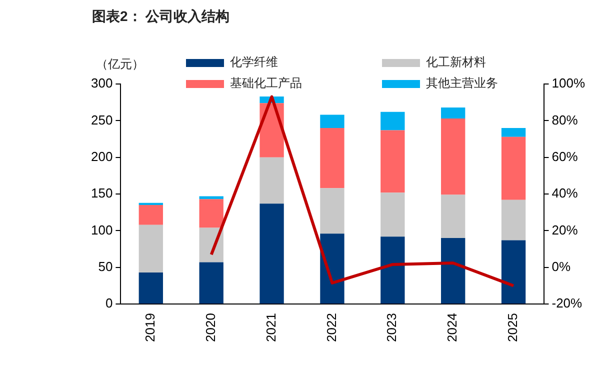  Describe the element at coordinates (150, 327) in the screenshot. I see `x-tick-label: 2019` at that location.